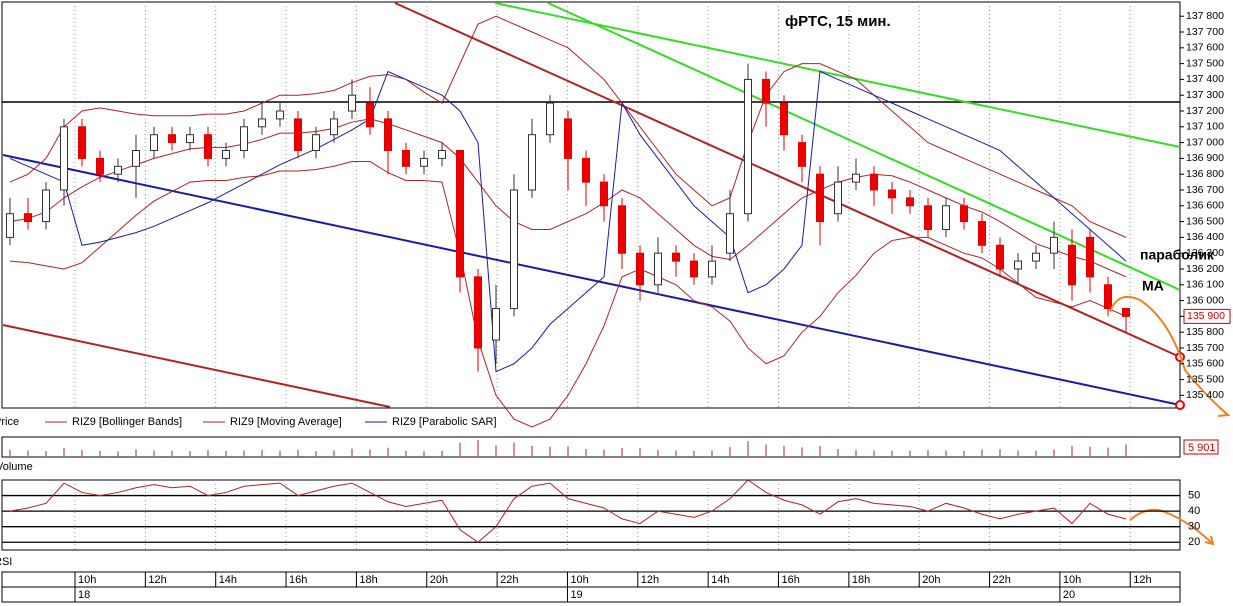  I want to click on chart-title: фРТС, 15 мин., so click(838, 21).